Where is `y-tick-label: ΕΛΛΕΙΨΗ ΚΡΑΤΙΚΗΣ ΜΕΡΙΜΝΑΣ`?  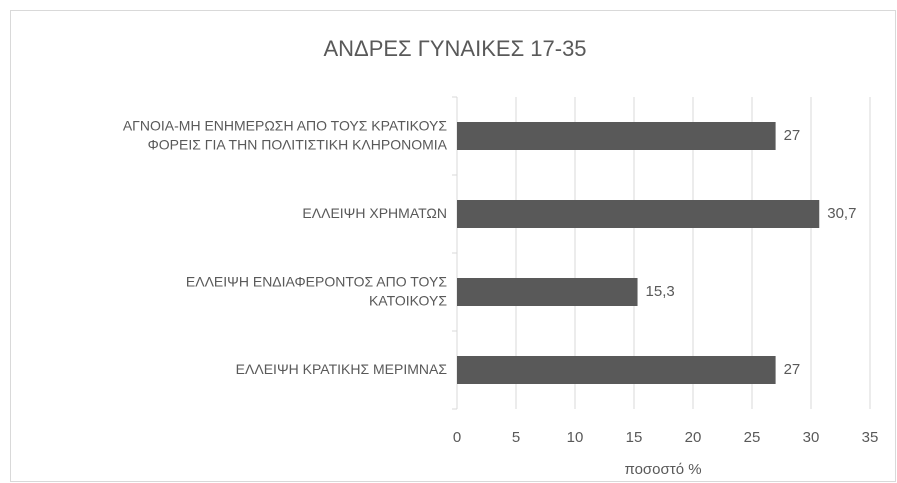 y-tick-label: ΕΛΛΕΙΨΗ ΚΡΑΤΙΚΗΣ ΜΕΡΙΜΝΑΣ is located at coordinates (342, 369).